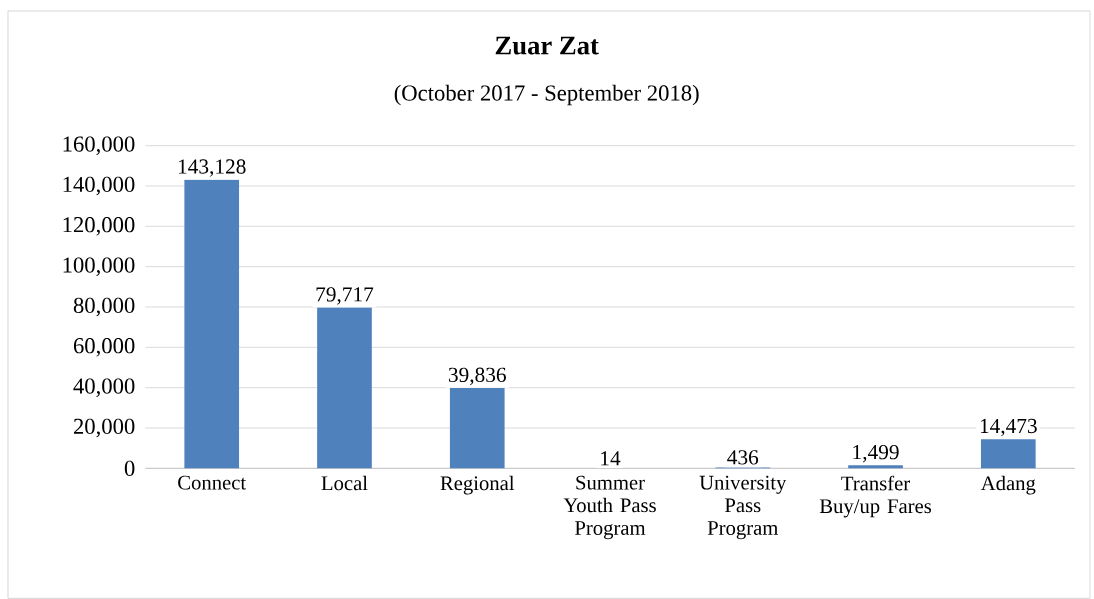 The width and height of the screenshot is (1094, 599). I want to click on y-tick-label: 40,000, so click(104, 387).